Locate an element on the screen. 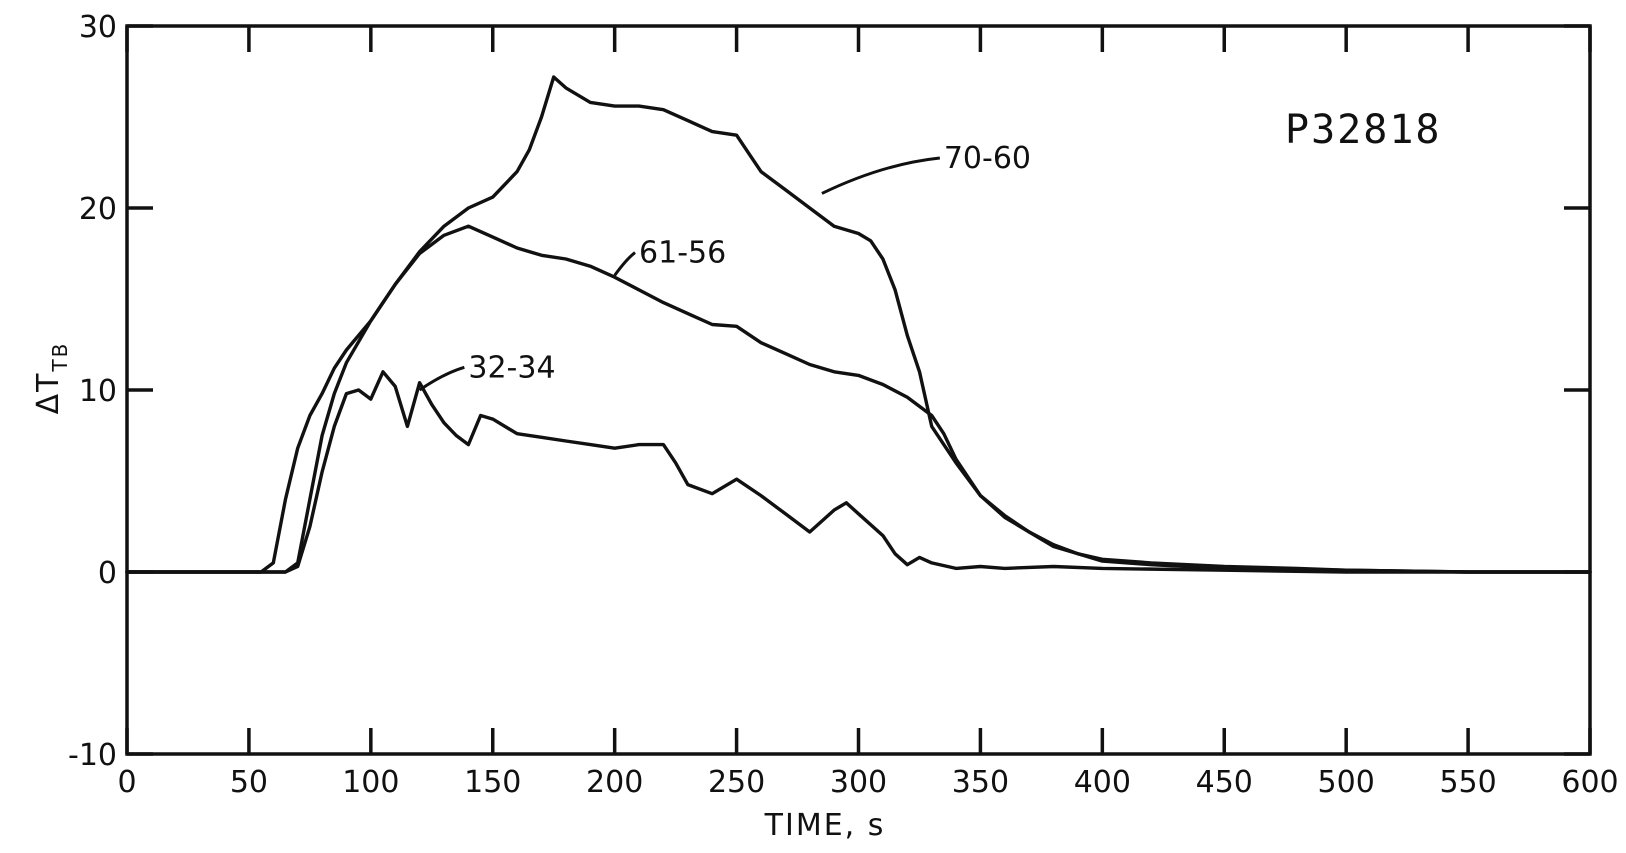 This screenshot has height=853, width=1626. run-id-label: P32818 is located at coordinates (1363, 130).